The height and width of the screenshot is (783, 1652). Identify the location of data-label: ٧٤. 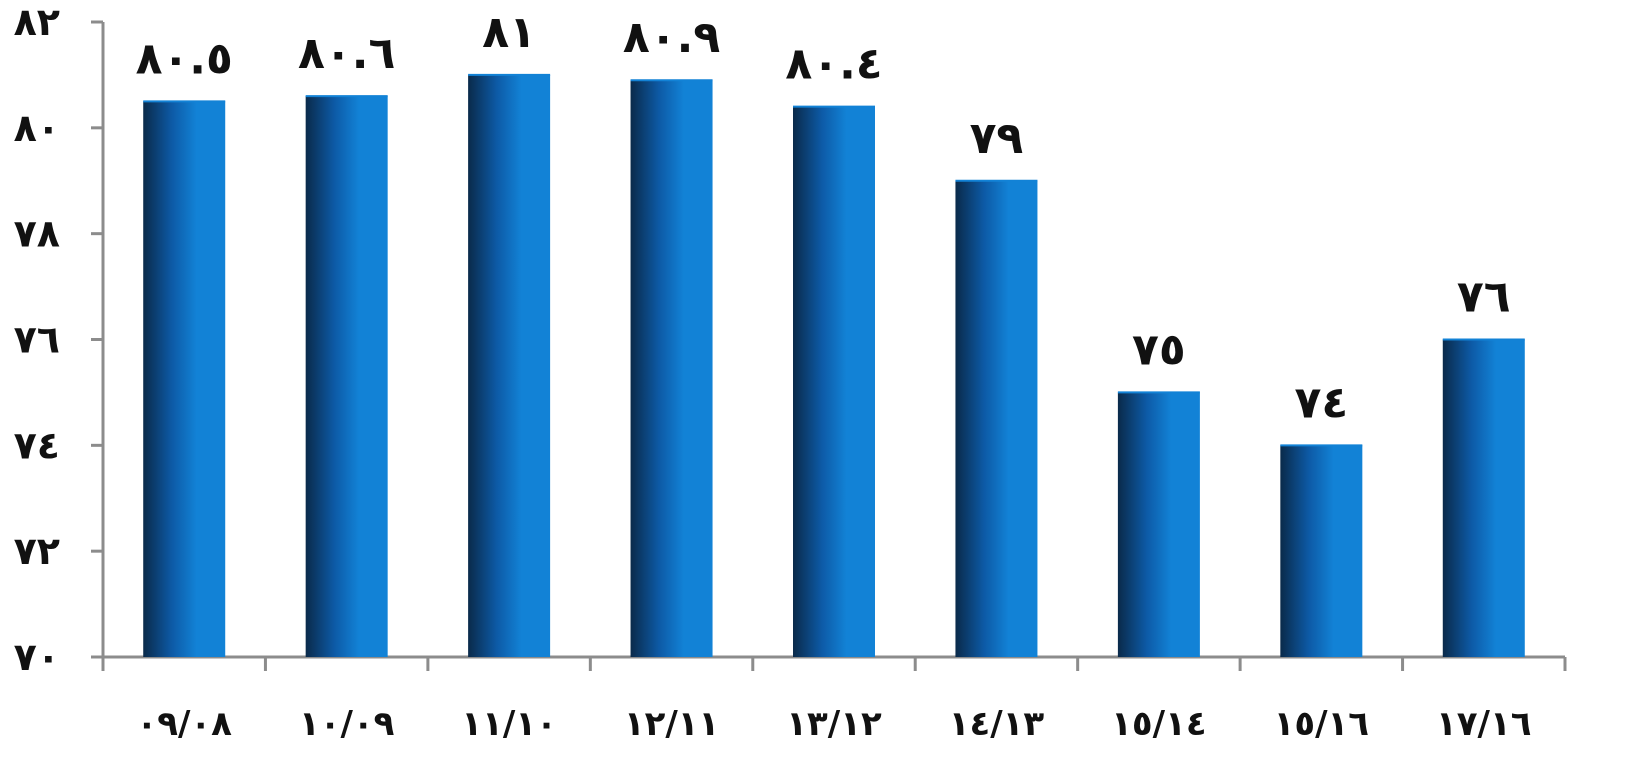
(1321, 402).